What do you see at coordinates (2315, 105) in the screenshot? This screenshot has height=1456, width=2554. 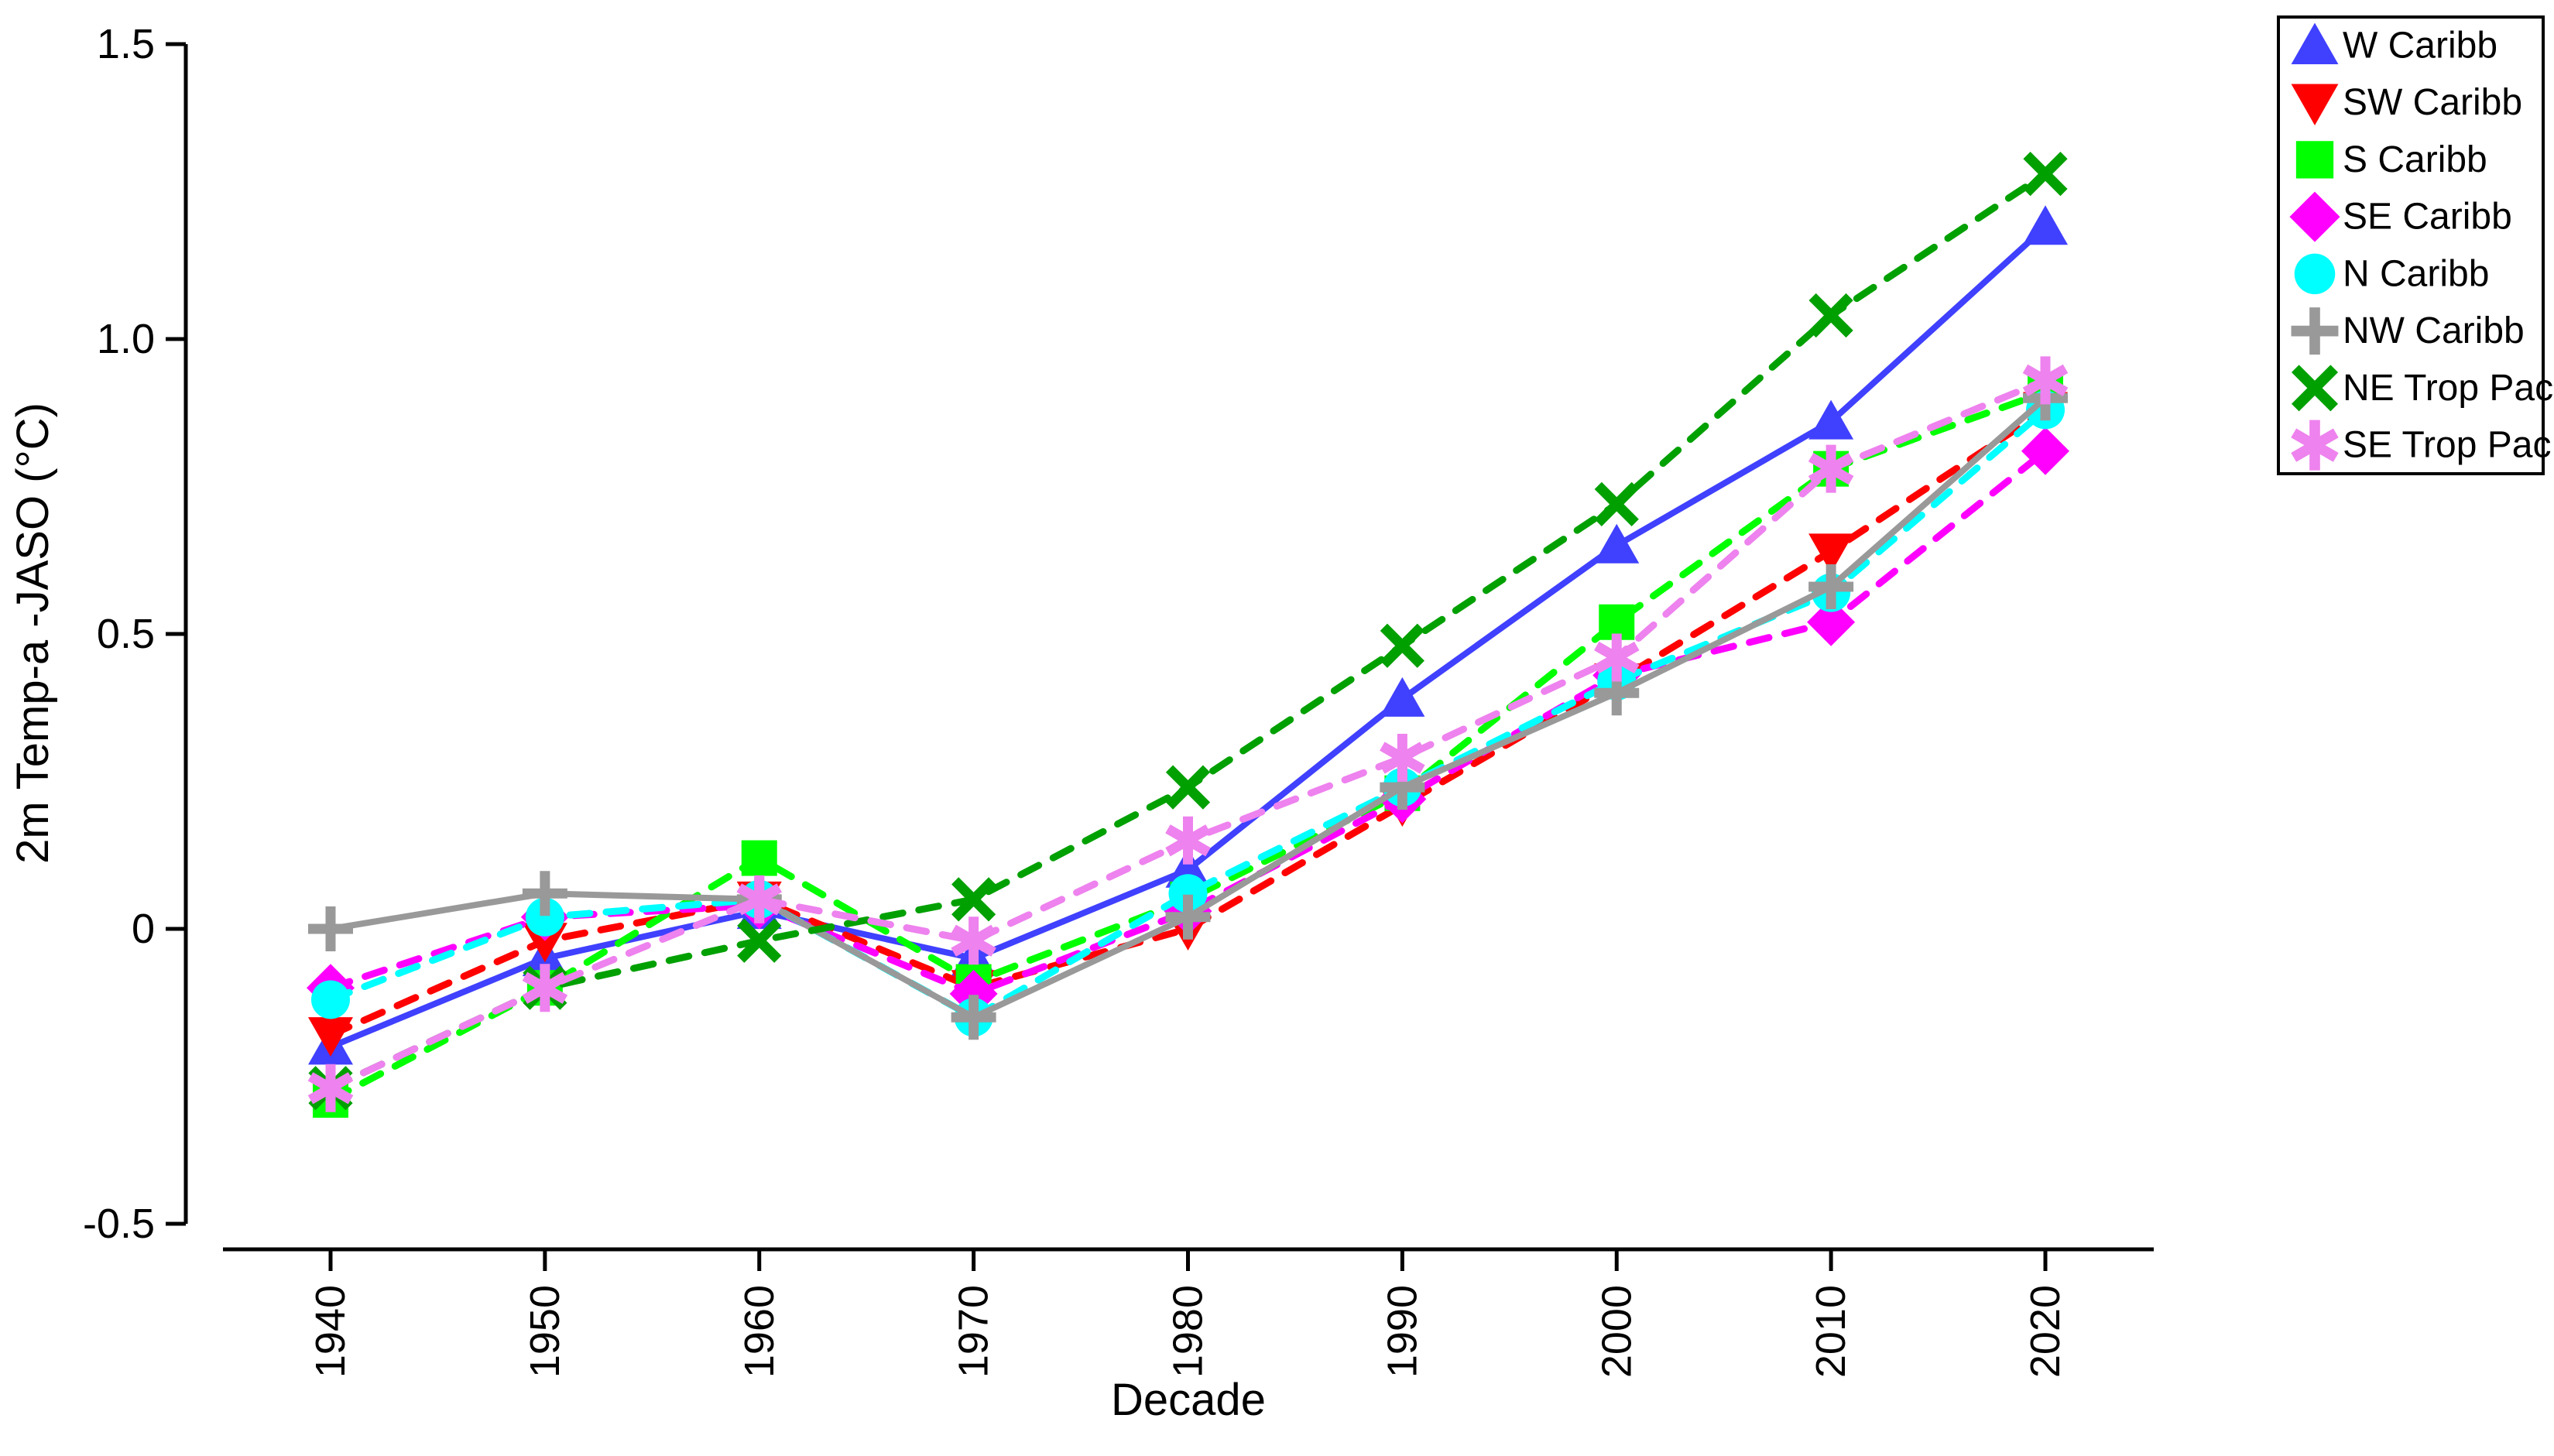 I see `legend-marker-triangle-down` at bounding box center [2315, 105].